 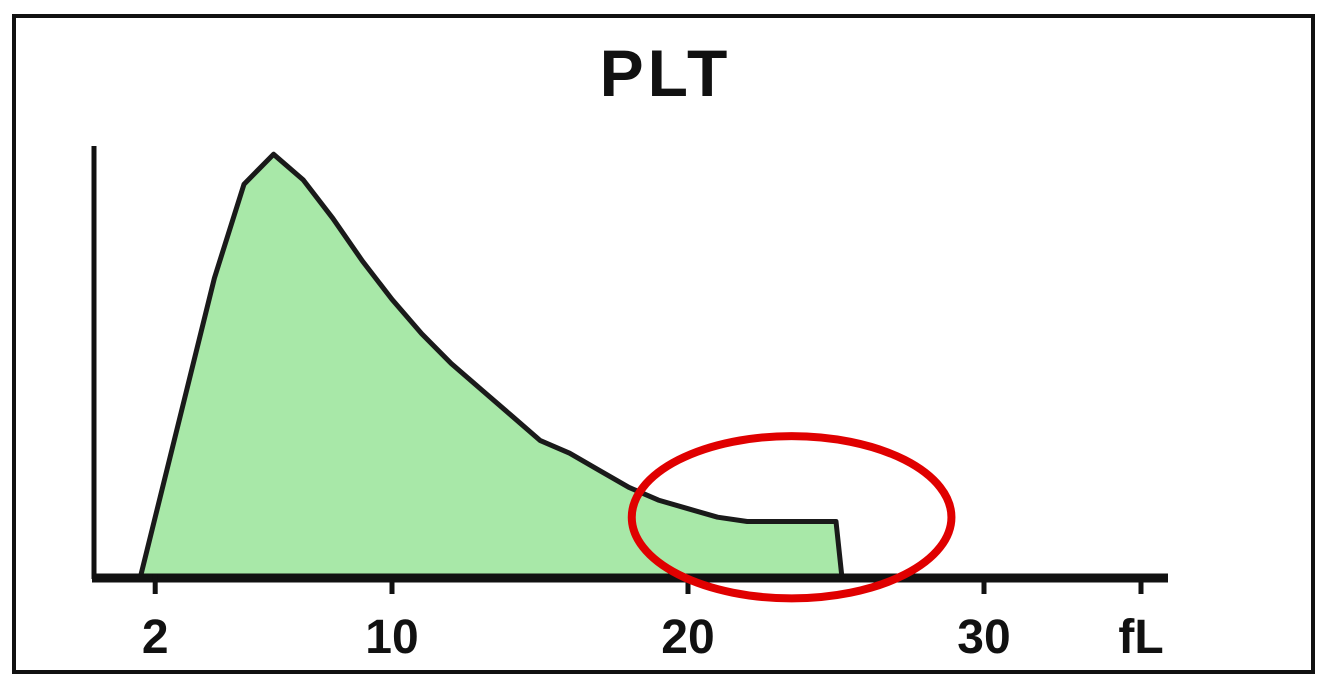 What do you see at coordinates (391, 637) in the screenshot?
I see `x-tick-label-10: 10` at bounding box center [391, 637].